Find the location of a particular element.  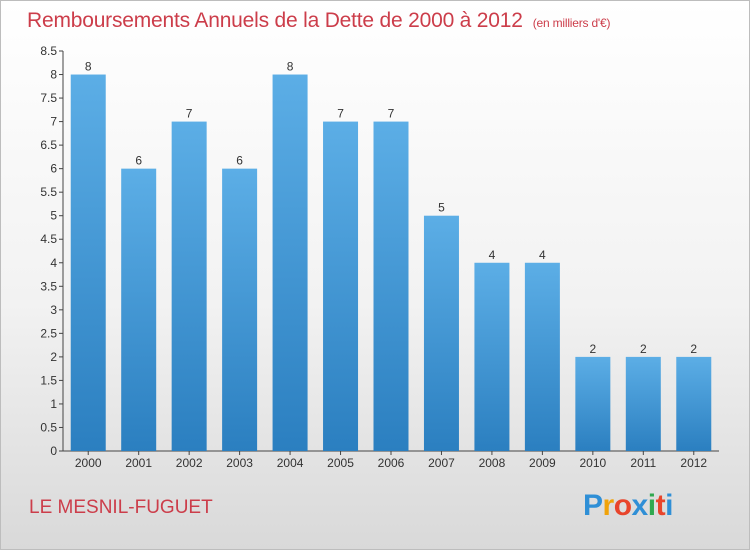

y-tick-label: 8.5 is located at coordinates (48, 51).